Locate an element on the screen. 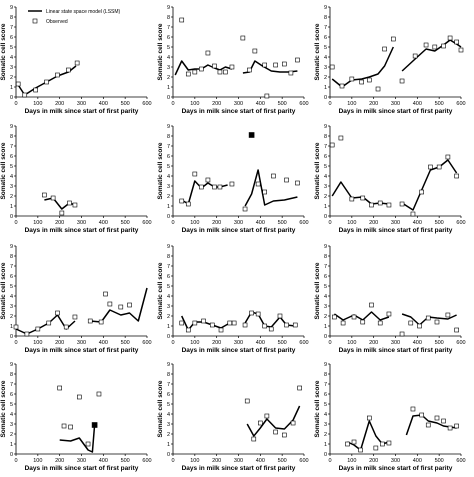  legend-marker-swatch is located at coordinates (35, 21).